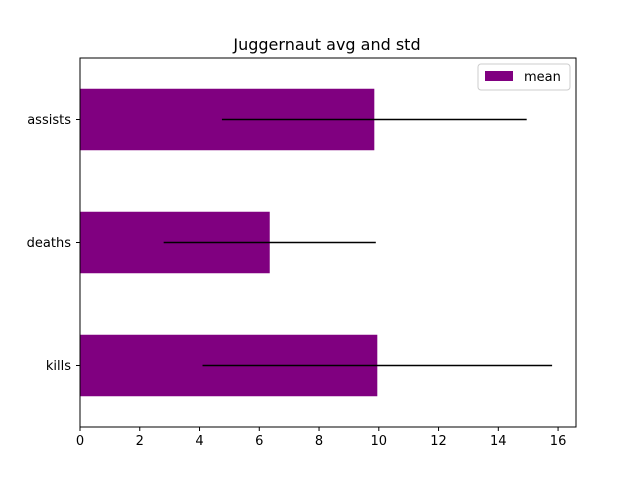  Describe the element at coordinates (438, 441) in the screenshot. I see `x-tick-label-12: 12` at that location.